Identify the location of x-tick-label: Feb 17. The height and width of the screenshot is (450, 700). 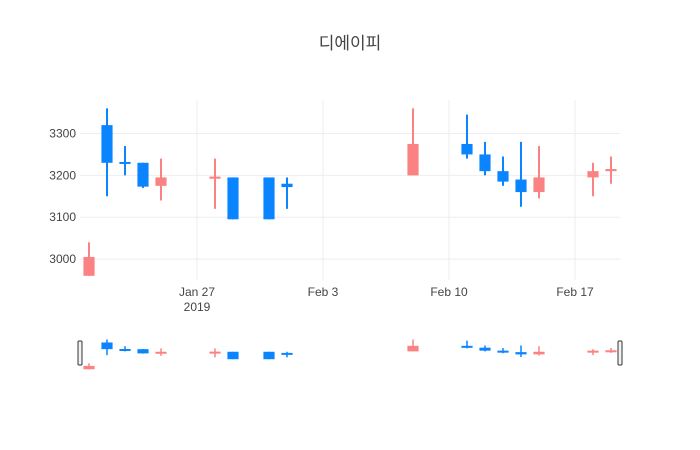
(575, 292).